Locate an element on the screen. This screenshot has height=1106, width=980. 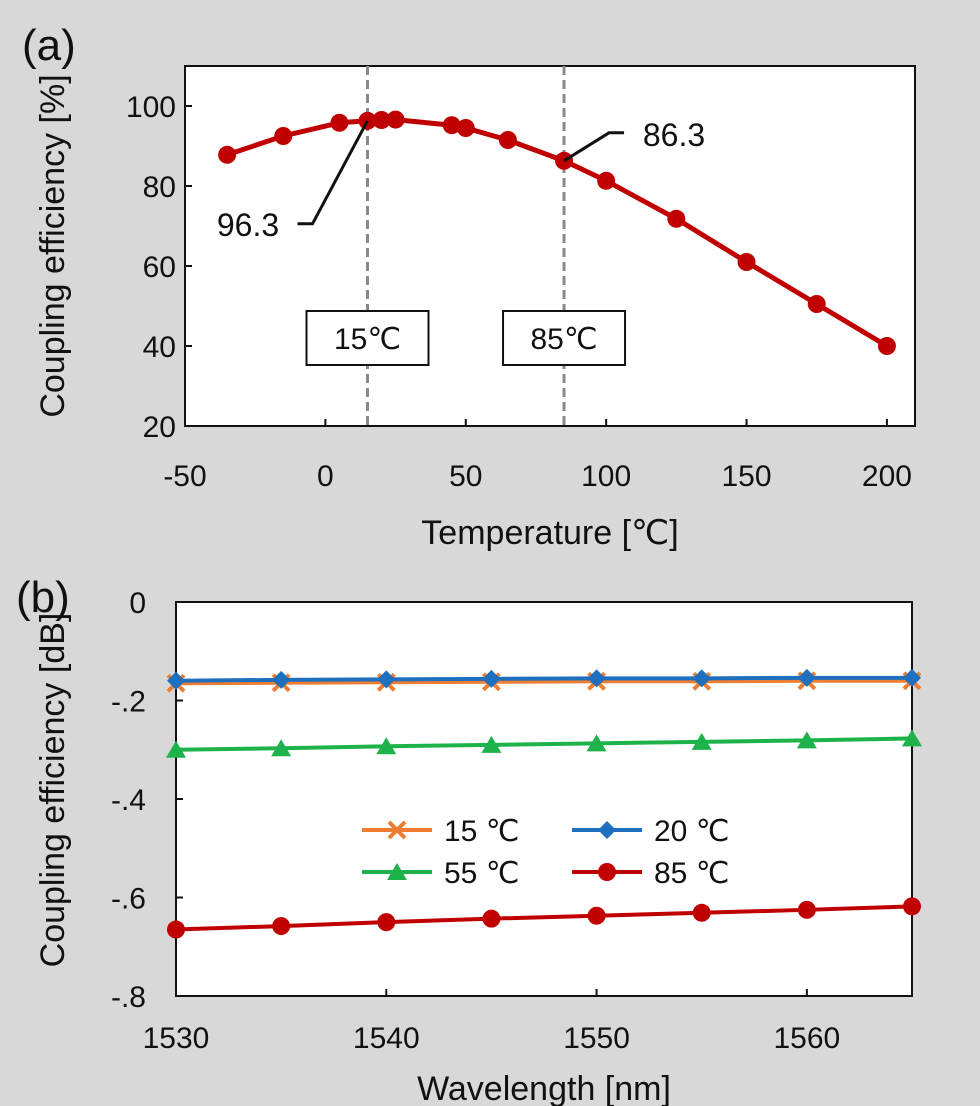
y-tick-label-b-2: -.4 is located at coordinates (128, 800).